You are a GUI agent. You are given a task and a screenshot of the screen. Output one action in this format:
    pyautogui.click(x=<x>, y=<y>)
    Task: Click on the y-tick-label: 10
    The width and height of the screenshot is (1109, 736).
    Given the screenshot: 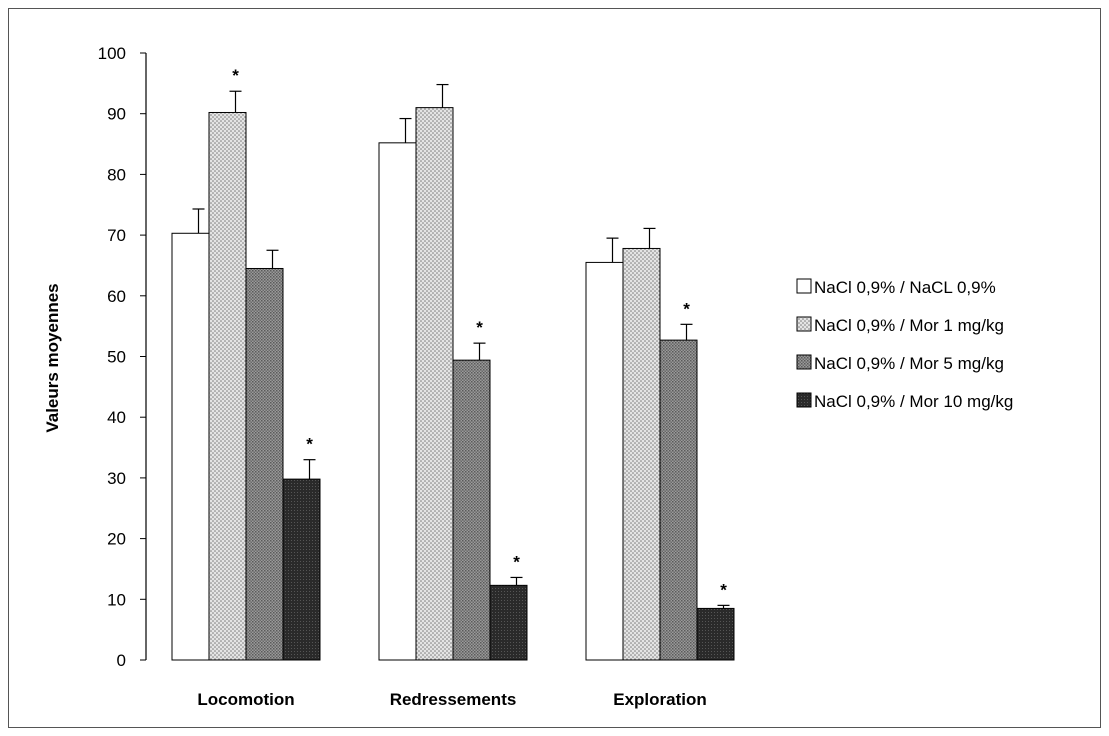 What is the action you would take?
    pyautogui.click(x=116, y=599)
    